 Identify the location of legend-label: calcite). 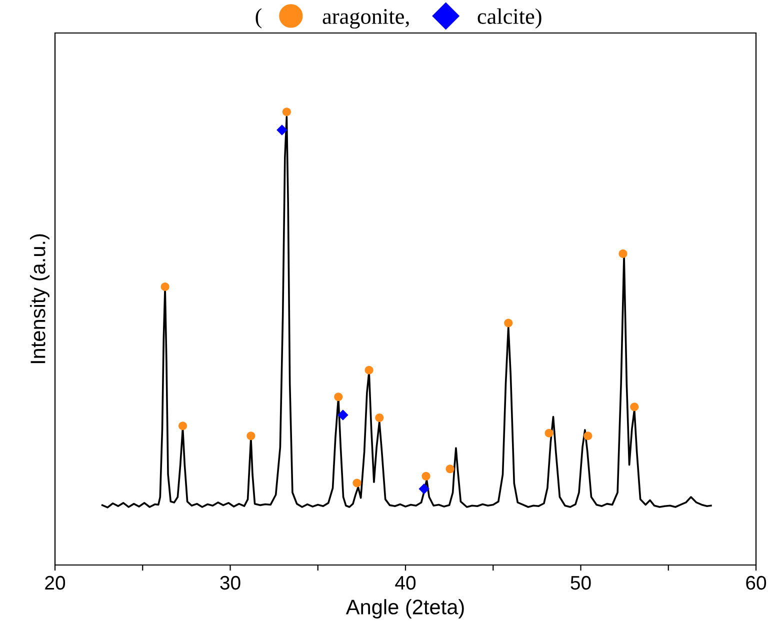
(510, 18).